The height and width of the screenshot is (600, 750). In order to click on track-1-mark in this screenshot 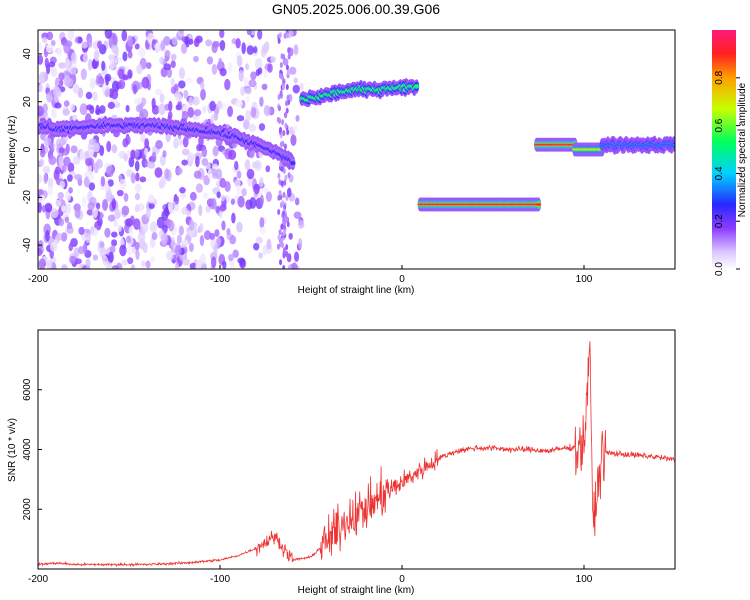, I will do `click(416, 86)`.